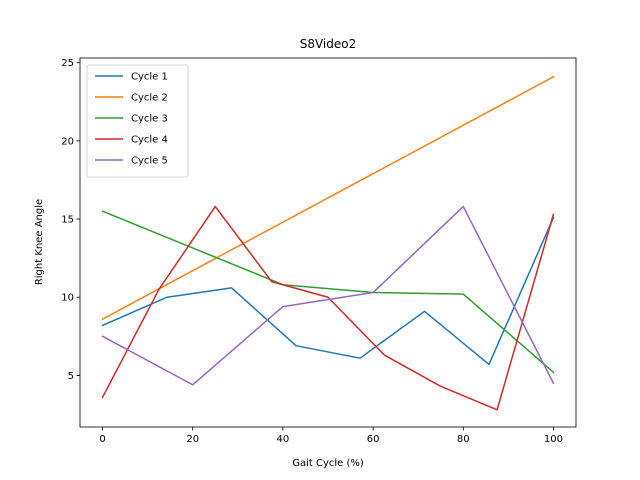 This screenshot has height=480, width=640. Describe the element at coordinates (463, 439) in the screenshot. I see `x-tick-label: 80` at that location.